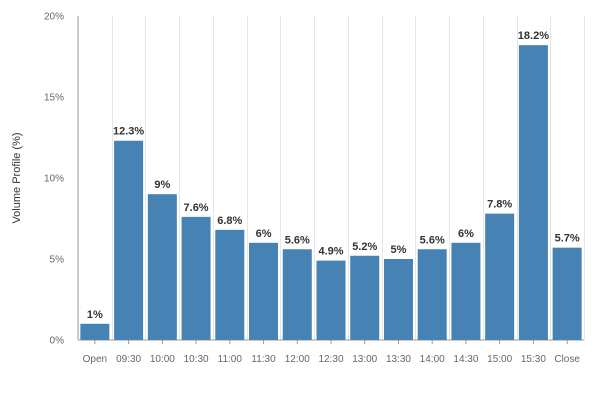 This screenshot has width=600, height=400. Describe the element at coordinates (128, 132) in the screenshot. I see `data-label: 12.3%` at that location.